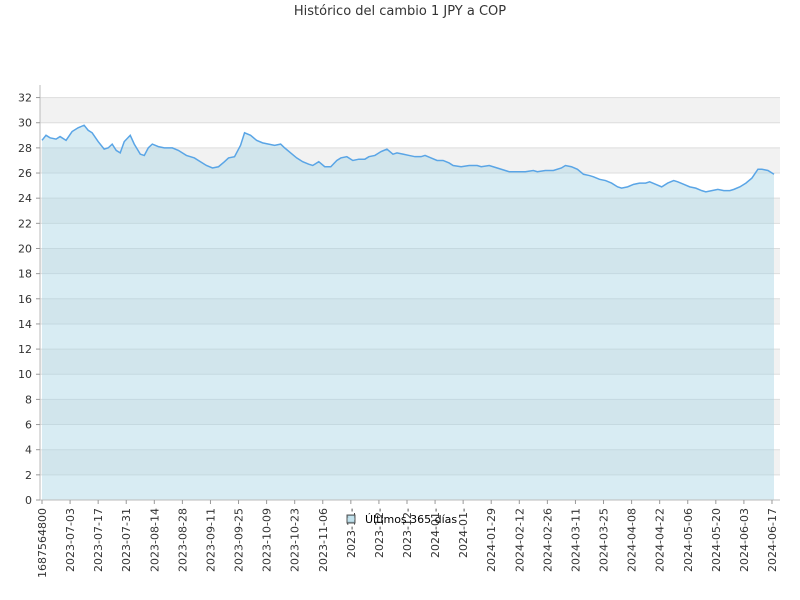 The width and height of the screenshot is (800, 600). Describe the element at coordinates (575, 540) in the screenshot. I see `x-tick-label: 2024-03-11` at that location.